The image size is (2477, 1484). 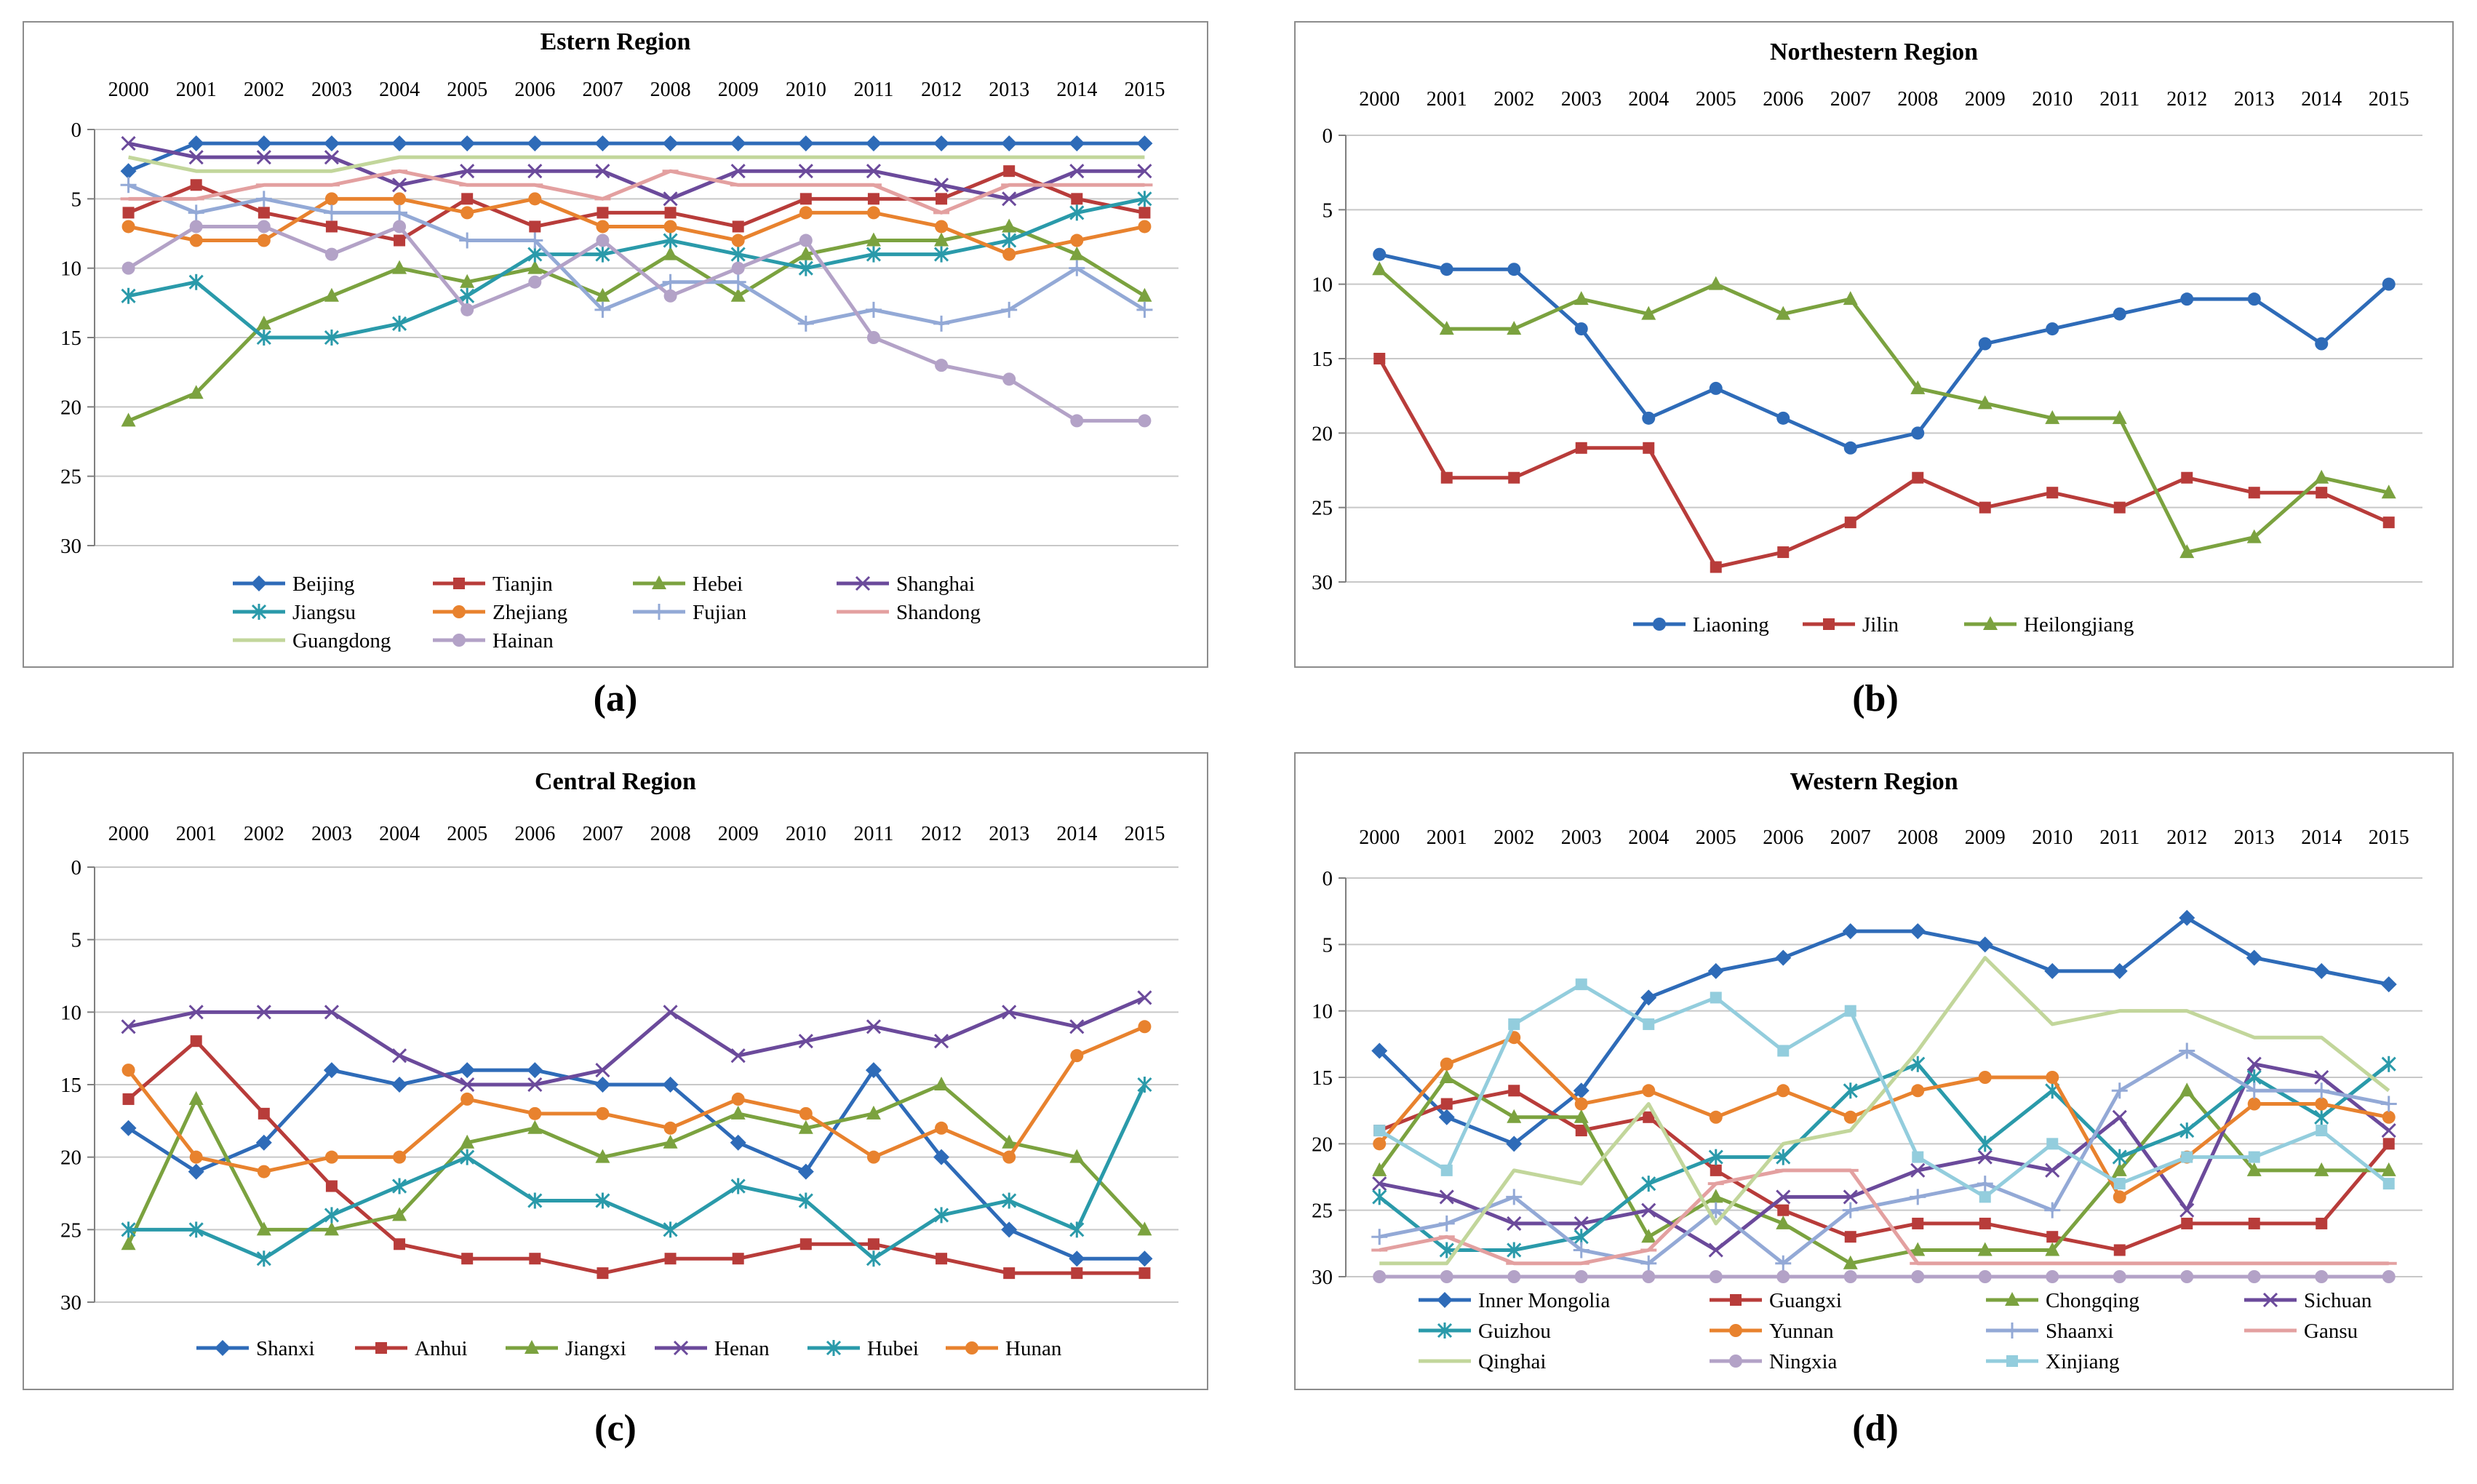 What do you see at coordinates (1884, 1157) in the screenshot?
I see `series-guizhou` at bounding box center [1884, 1157].